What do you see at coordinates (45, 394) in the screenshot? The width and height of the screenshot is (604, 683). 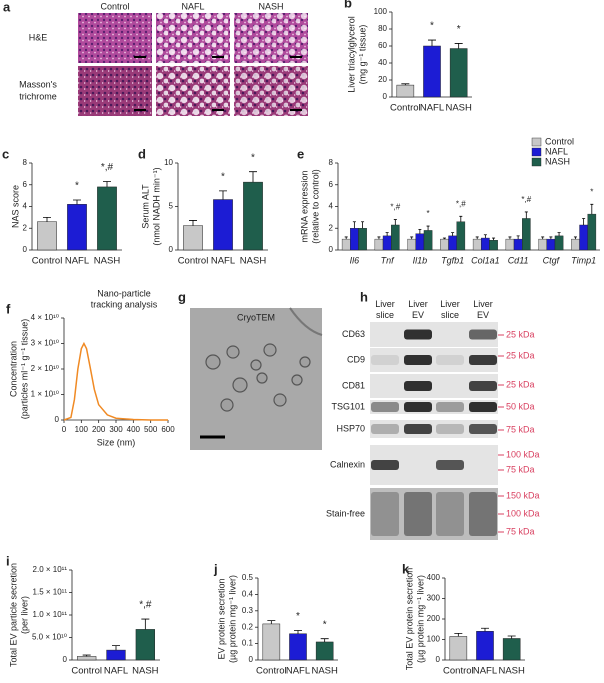 I see `y-tick-label: 1 × 10¹⁰` at bounding box center [45, 394].